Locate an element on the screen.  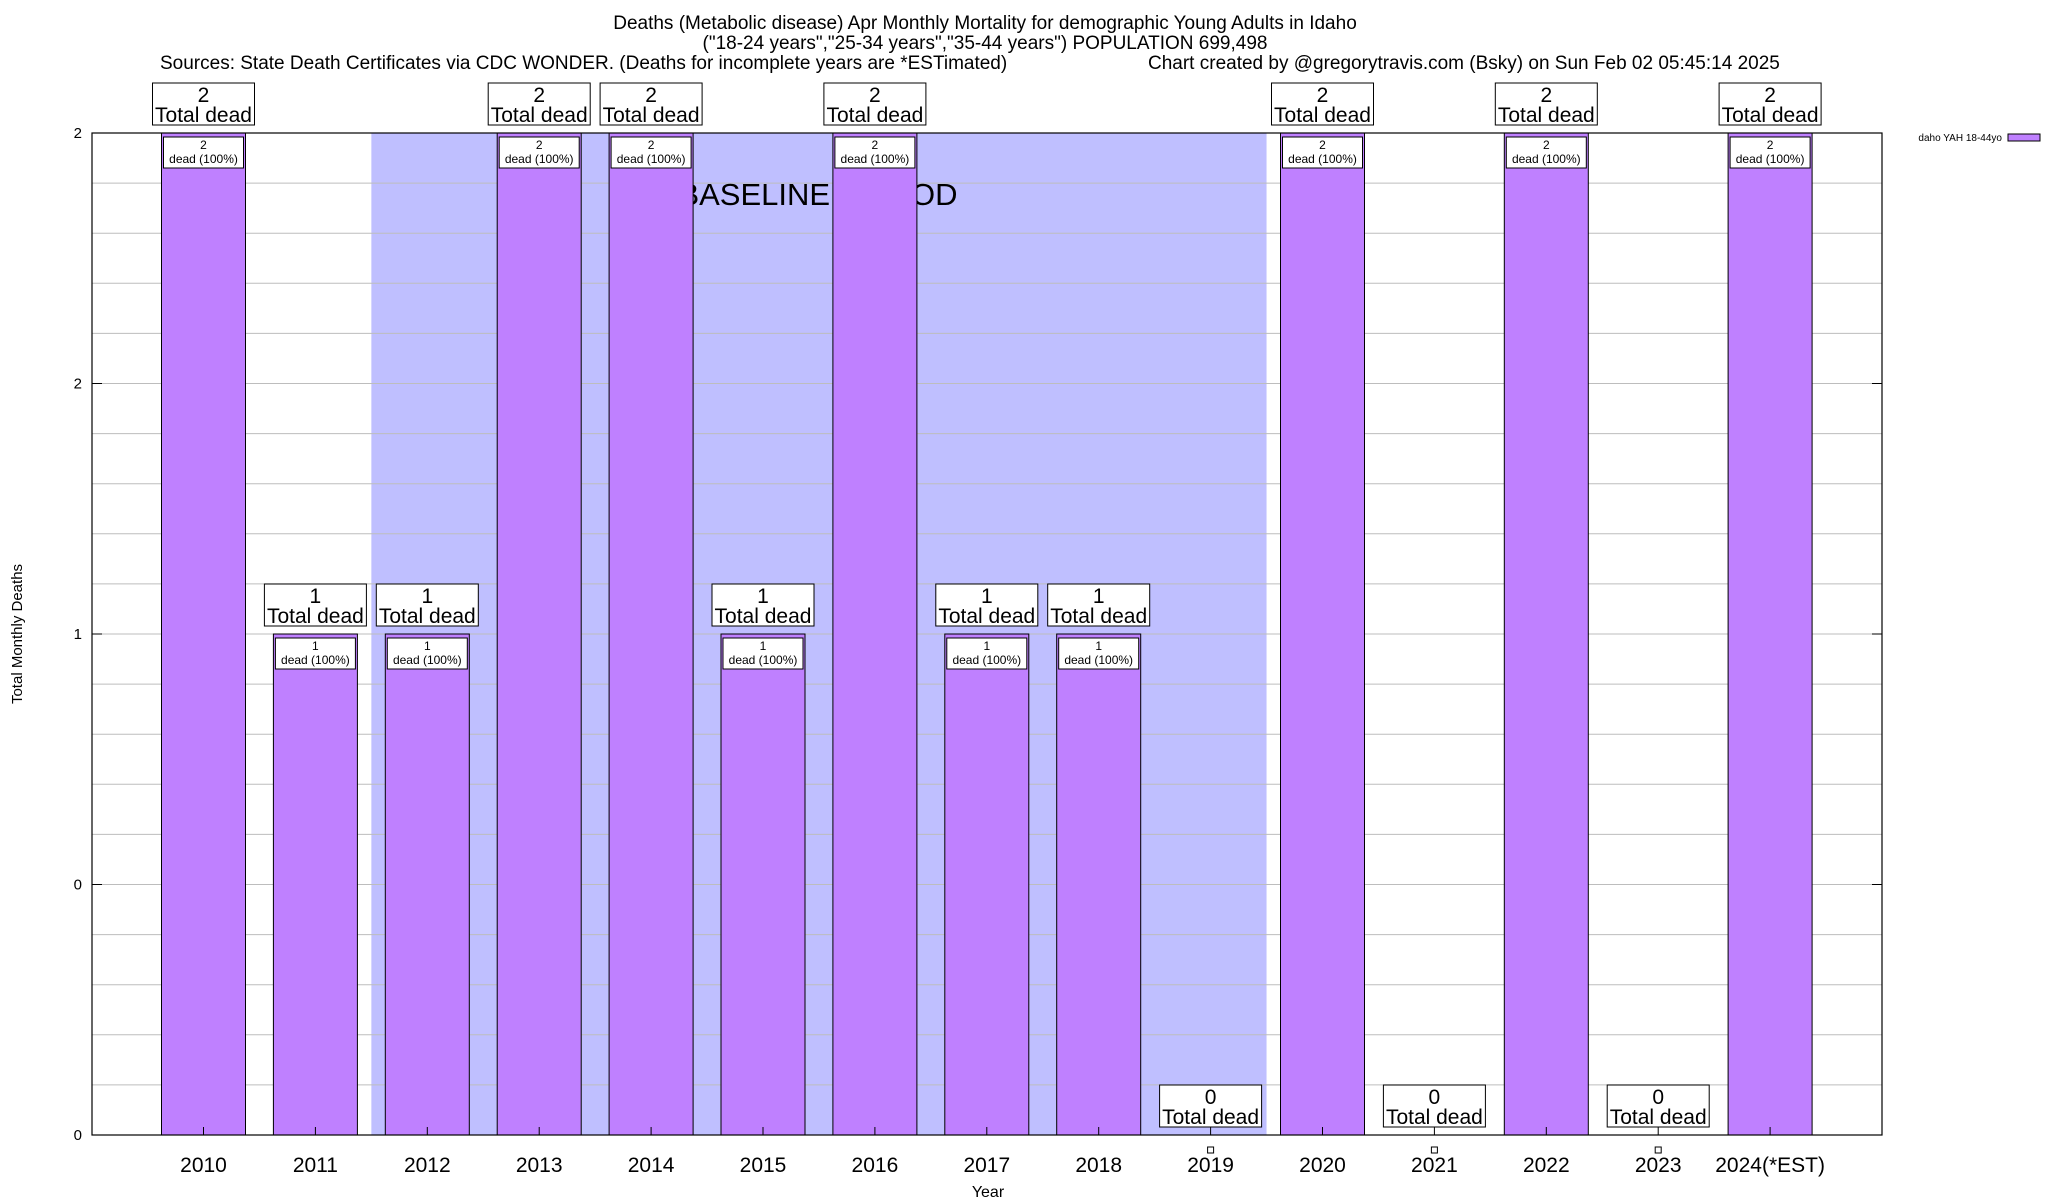
legend-label: daho YAH 18-44yo is located at coordinates (1960, 138).